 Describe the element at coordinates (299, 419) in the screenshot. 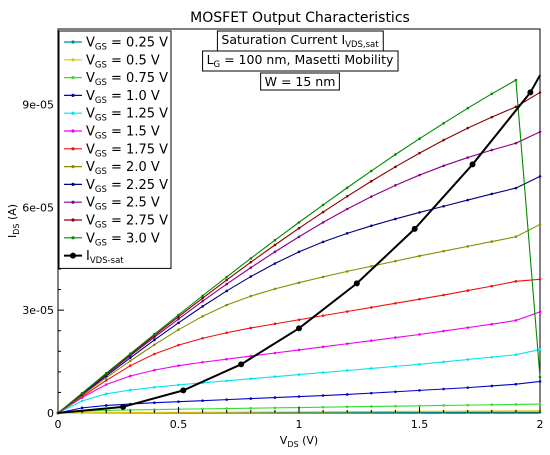

I see `x-axis: 0 0.5 1 1.5 2` at that location.